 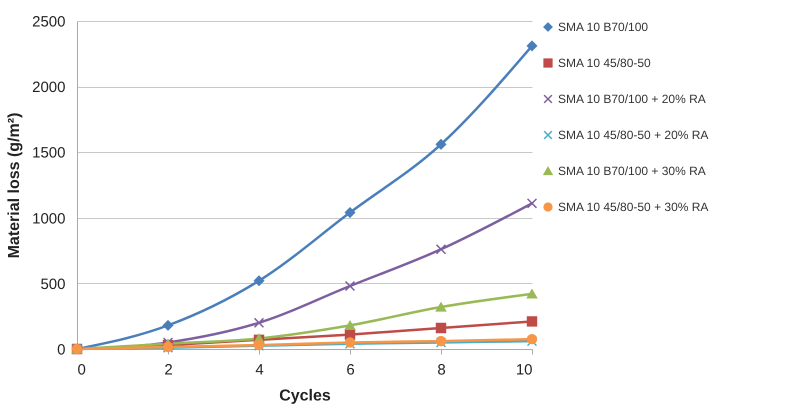 I want to click on y-tick-label: 500, so click(x=53, y=284).